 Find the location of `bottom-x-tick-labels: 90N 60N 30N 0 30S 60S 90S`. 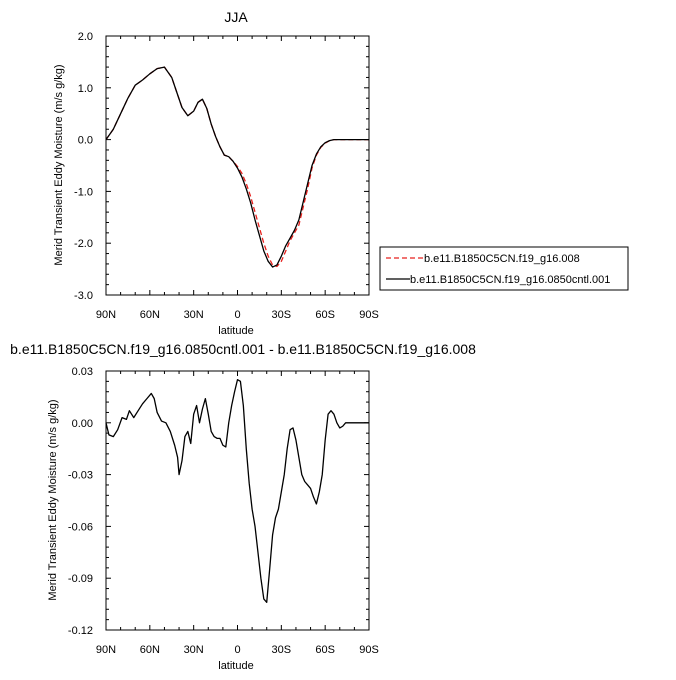

bottom-x-tick-labels: 90N 60N 30N 0 30S 60S 90S is located at coordinates (237, 650).